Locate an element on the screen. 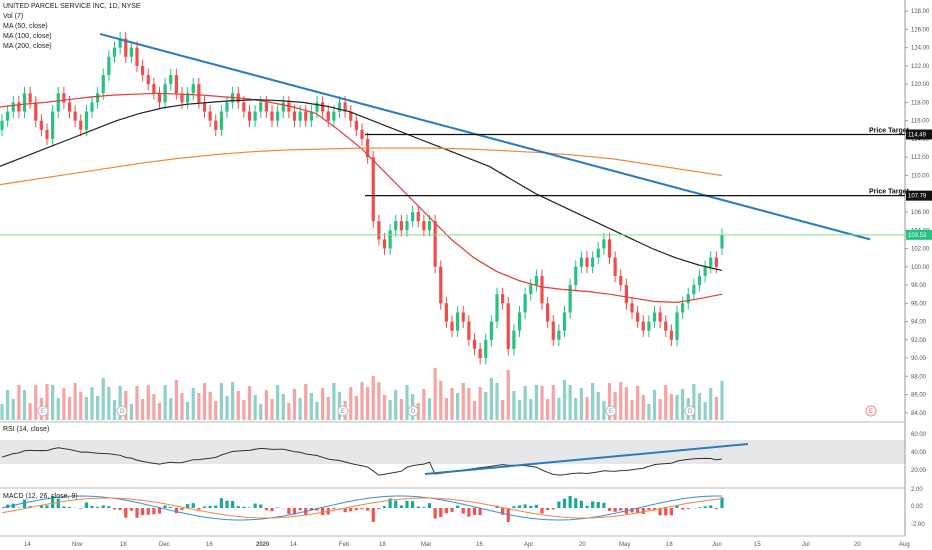  time-tick-label: Nov is located at coordinates (77, 545).